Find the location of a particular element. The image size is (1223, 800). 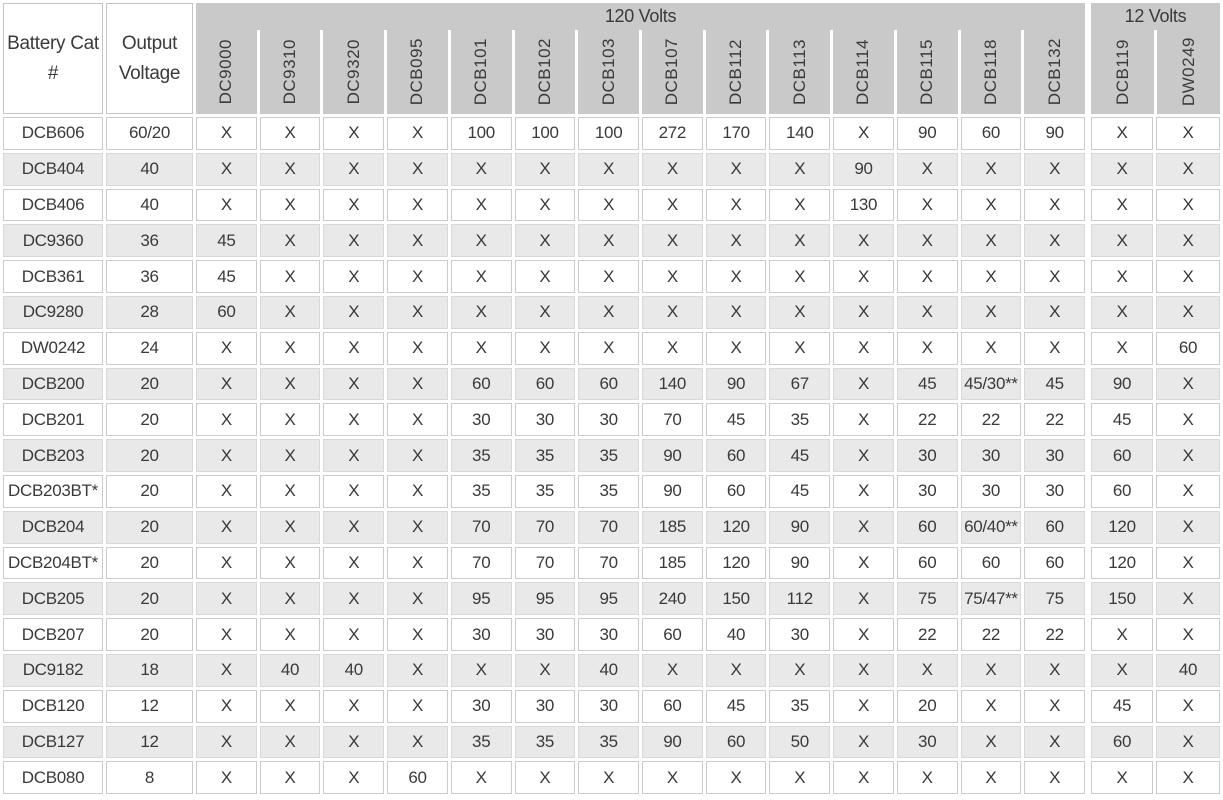

column-header-dcb103: DCB103 is located at coordinates (608, 72).